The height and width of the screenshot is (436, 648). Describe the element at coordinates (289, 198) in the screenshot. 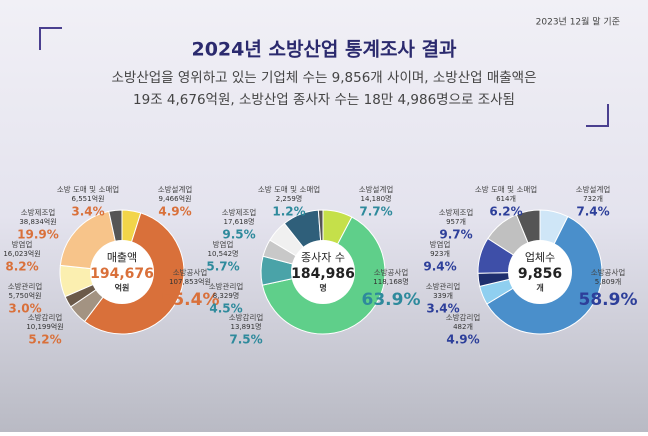

I see `segment-amount: 2,259명` at that location.